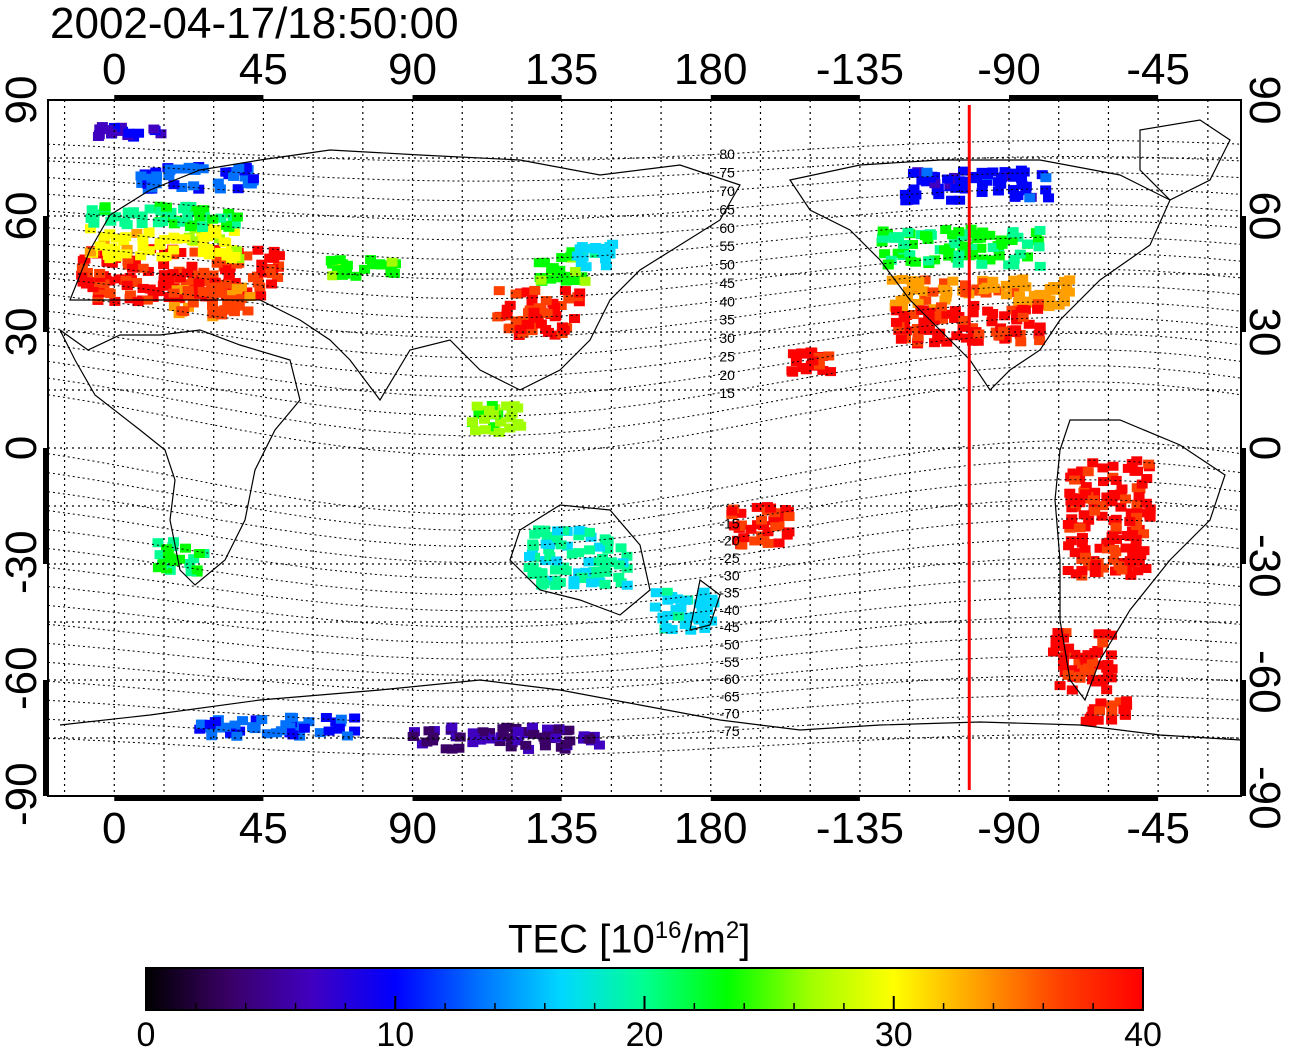 This screenshot has width=1292, height=1057. What do you see at coordinates (859, 828) in the screenshot?
I see `bottom-longitude-tick: -135` at bounding box center [859, 828].